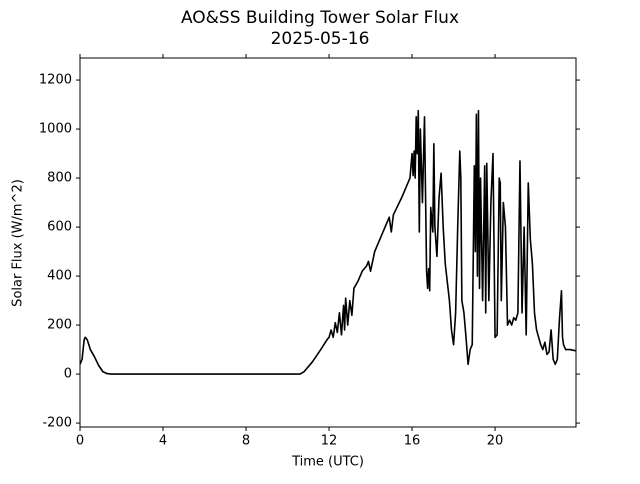 This screenshot has width=640, height=484. What do you see at coordinates (55, 80) in the screenshot?
I see `y-tick-label: 1200` at bounding box center [55, 80].